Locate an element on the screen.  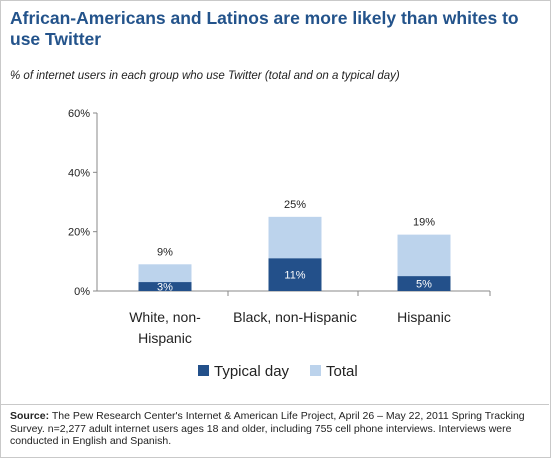
data-label-typical-day: 11% is located at coordinates (294, 276).